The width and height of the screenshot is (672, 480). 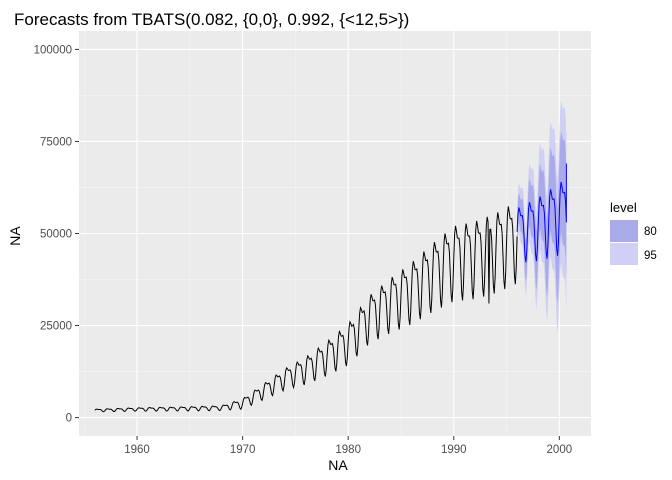 What do you see at coordinates (541, 213) in the screenshot?
I see `forecast-line` at bounding box center [541, 213].